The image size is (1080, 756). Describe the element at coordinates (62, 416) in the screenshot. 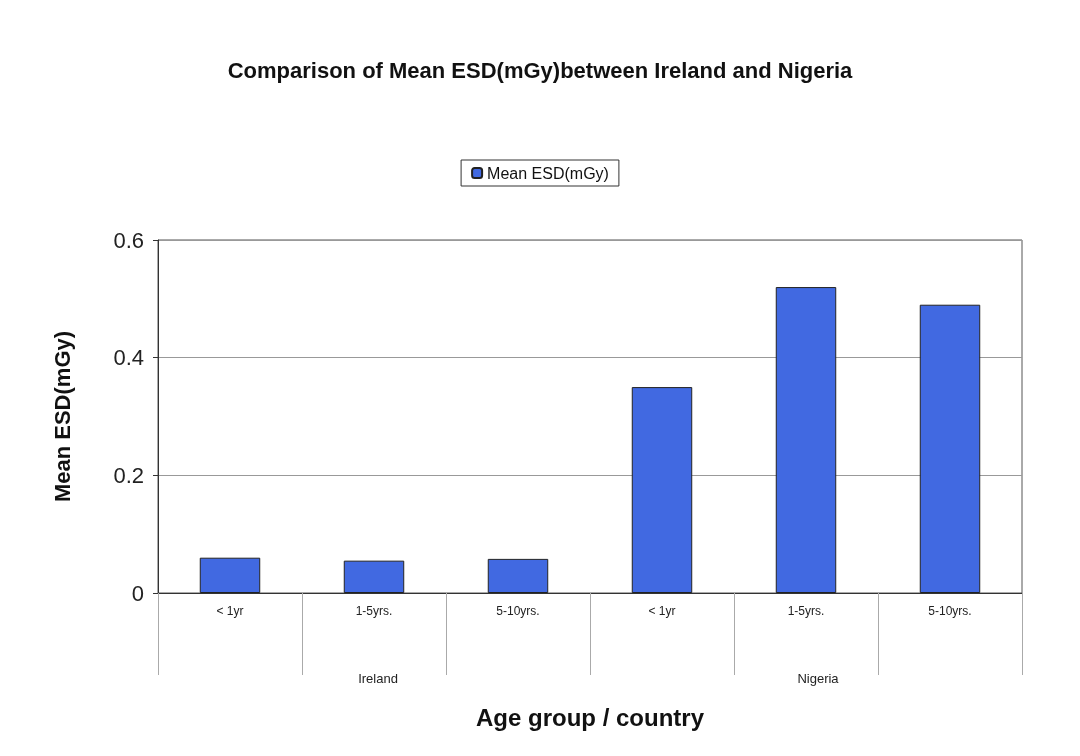

I see `y-axis-title: Mean ESD(mGy)` at that location.